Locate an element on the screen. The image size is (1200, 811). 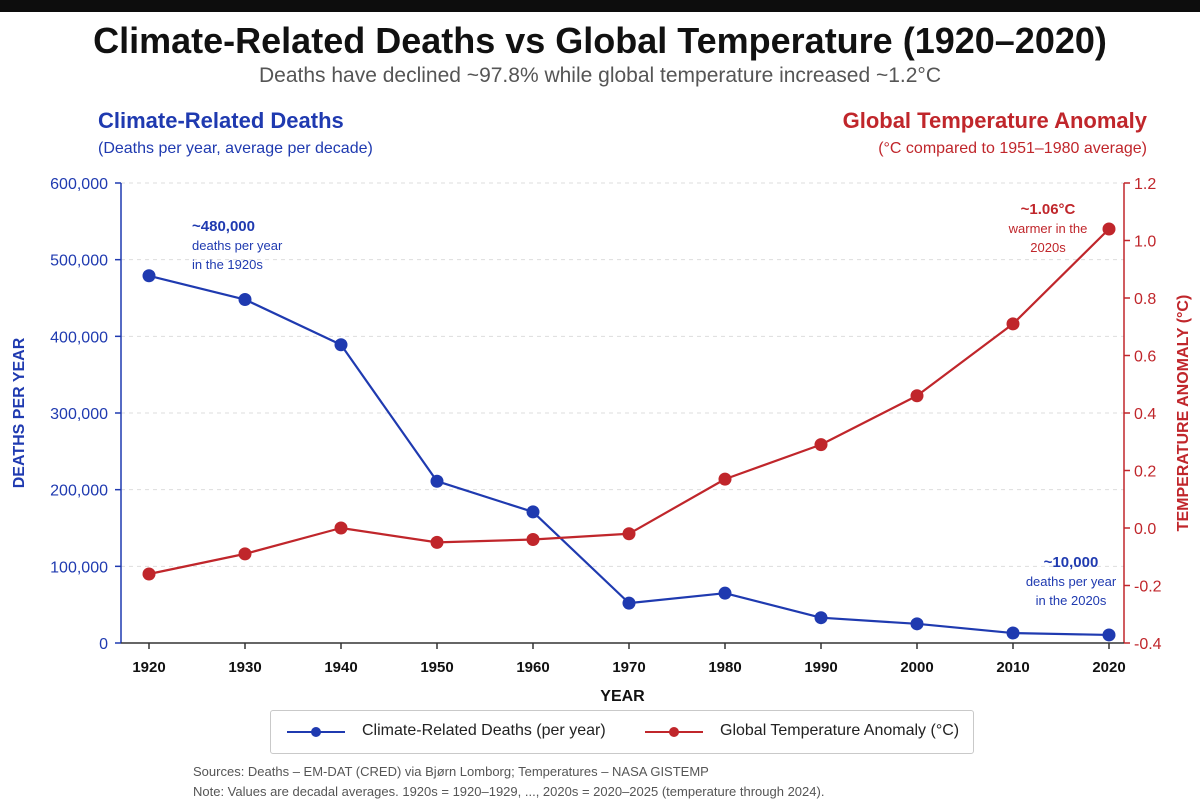
legend-marker-temperature is located at coordinates (674, 732).